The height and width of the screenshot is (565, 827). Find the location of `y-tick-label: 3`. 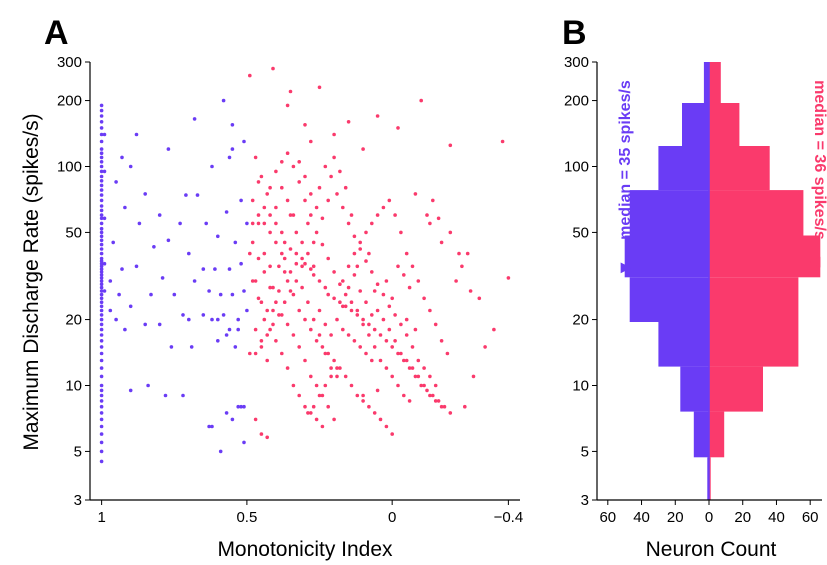

y-tick-label: 3 is located at coordinates (78, 500).